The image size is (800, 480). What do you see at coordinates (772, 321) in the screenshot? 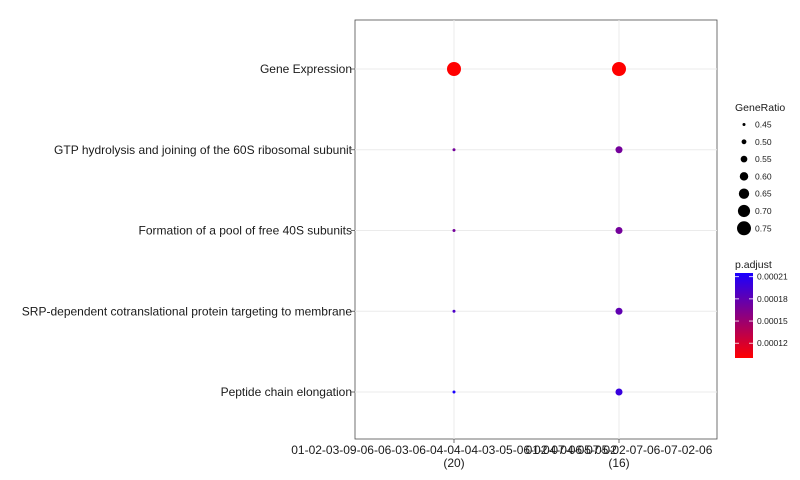
I see `color-legend-label: 0.00015` at bounding box center [772, 321].